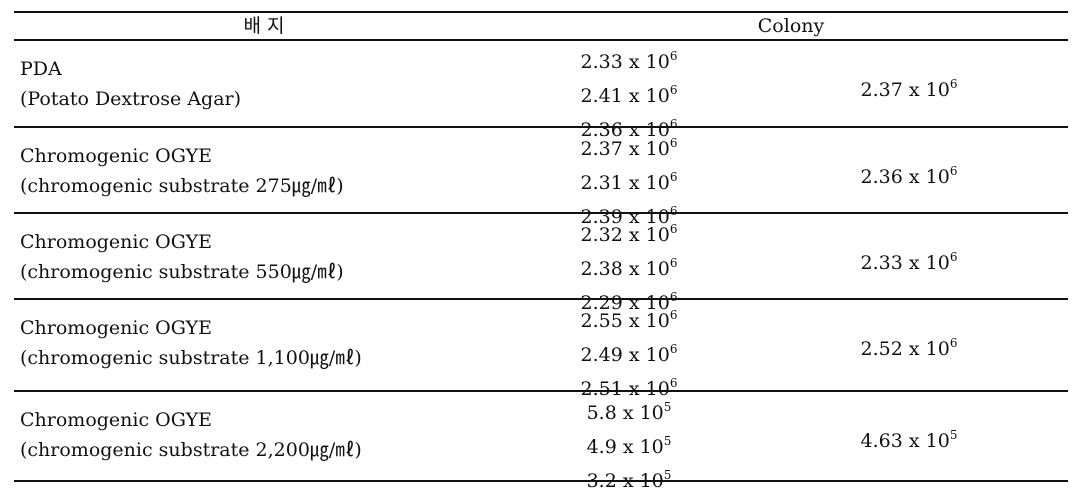 The width and height of the screenshot is (1080, 500). What do you see at coordinates (909, 176) in the screenshot?
I see `colony-mean: 2.36 x 106` at bounding box center [909, 176].